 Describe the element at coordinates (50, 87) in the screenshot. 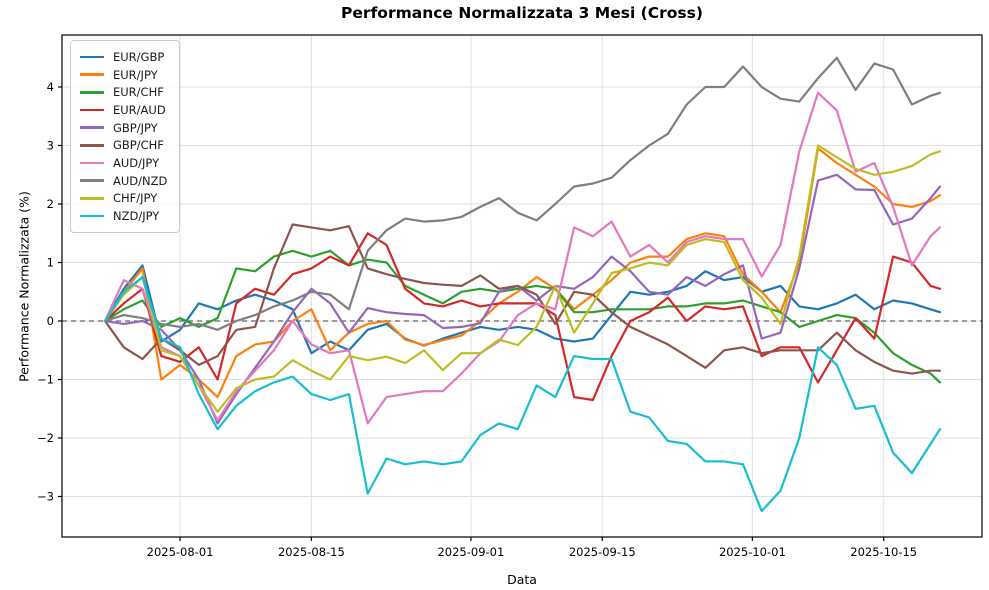

I see `y-tick-label: 4` at that location.